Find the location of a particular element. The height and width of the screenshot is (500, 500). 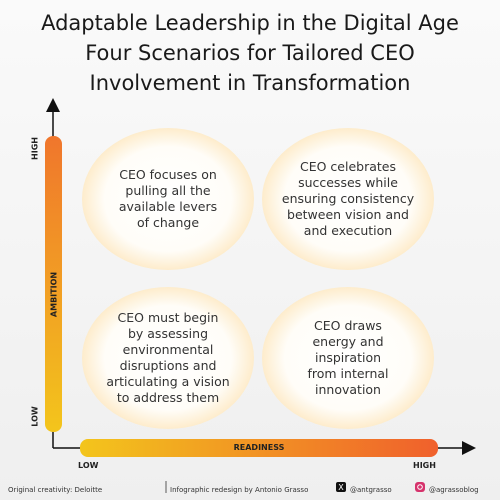

quadrant-text-line: CEO celebrates is located at coordinates (347, 166).